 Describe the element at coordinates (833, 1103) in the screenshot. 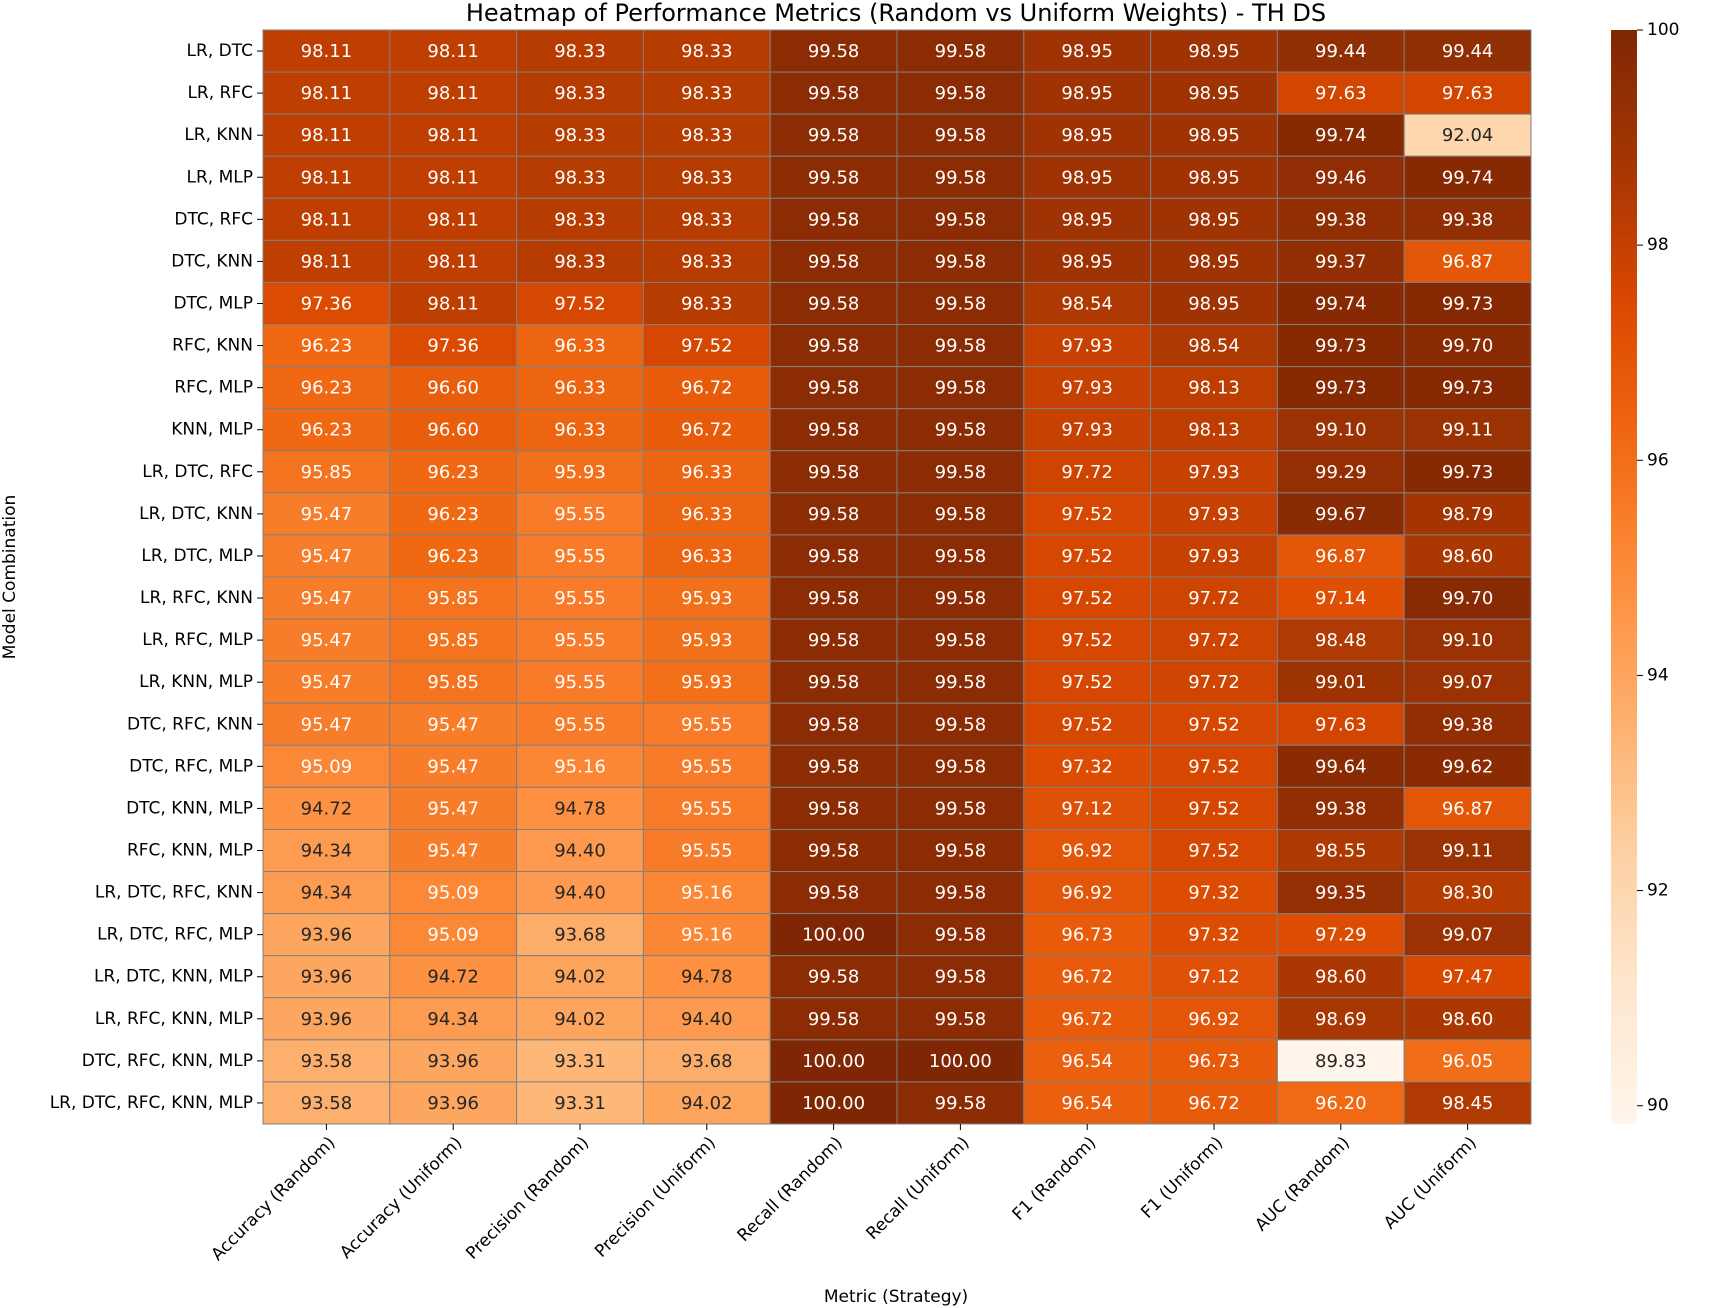

I see `cell-label: 100.00` at that location.